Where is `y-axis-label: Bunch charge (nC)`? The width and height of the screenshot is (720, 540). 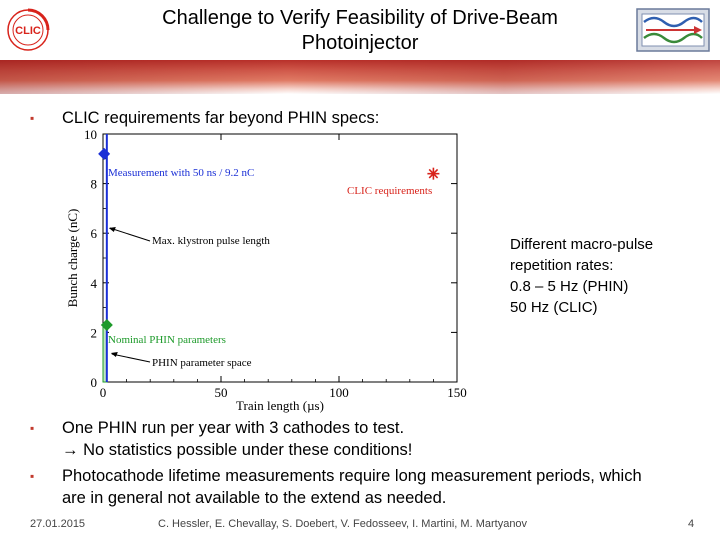
y-axis-label: Bunch charge (nC) is located at coordinates (72, 258).